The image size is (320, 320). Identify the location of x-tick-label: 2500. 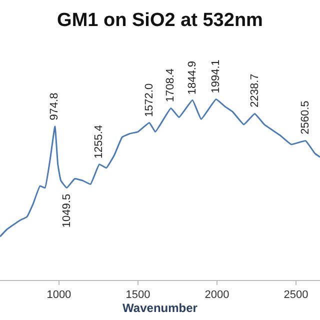
(296, 295).